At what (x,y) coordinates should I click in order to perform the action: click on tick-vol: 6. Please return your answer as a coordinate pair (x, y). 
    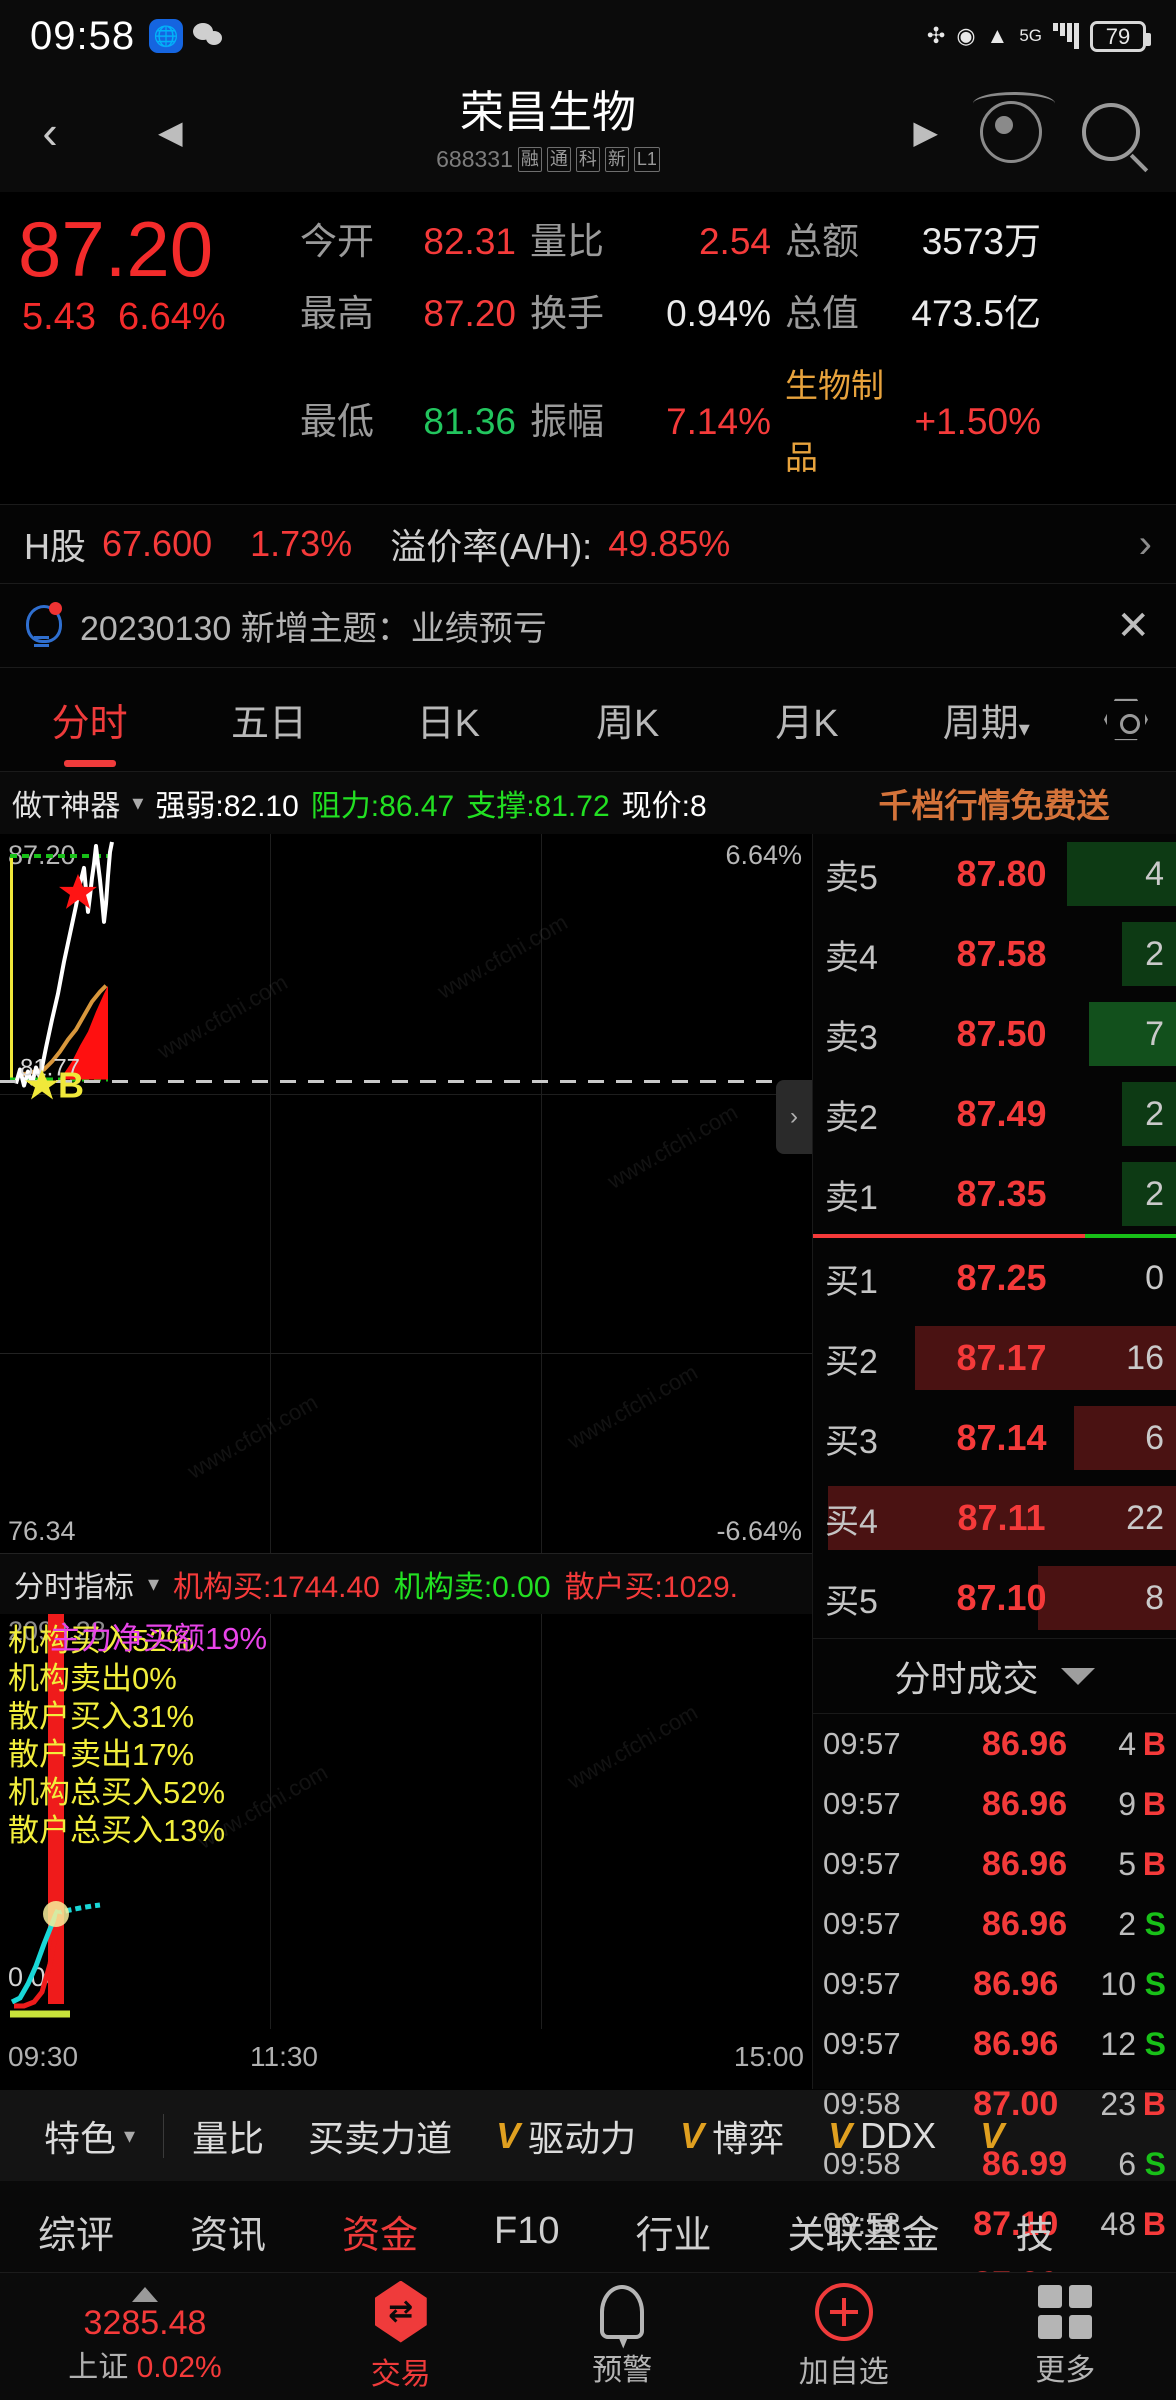
    Looking at the image, I should click on (1127, 2163).